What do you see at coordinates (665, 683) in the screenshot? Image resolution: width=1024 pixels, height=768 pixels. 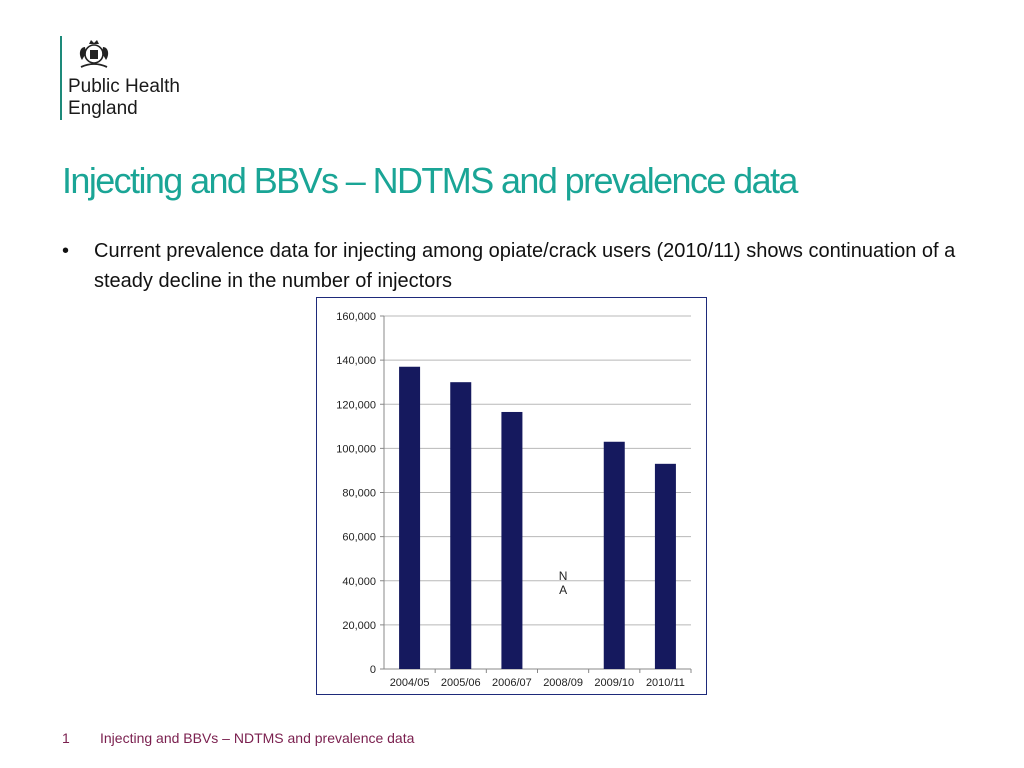 I see `x-tick-label: 2010/11` at bounding box center [665, 683].